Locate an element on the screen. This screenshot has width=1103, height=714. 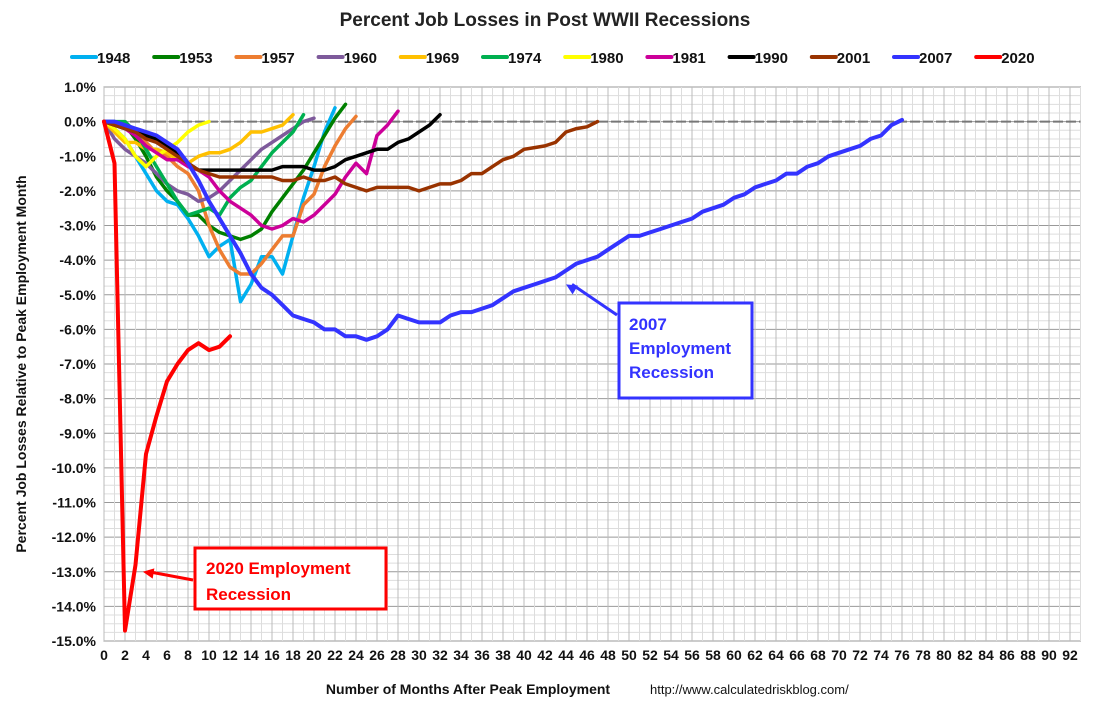
legend-label-1990: 1990 is located at coordinates (771, 58).